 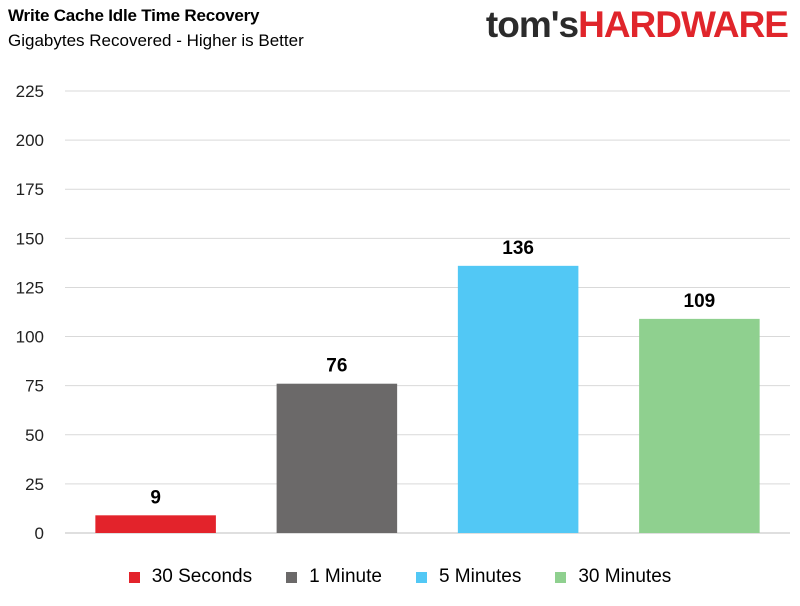 I want to click on data-label: 9, so click(x=155, y=497).